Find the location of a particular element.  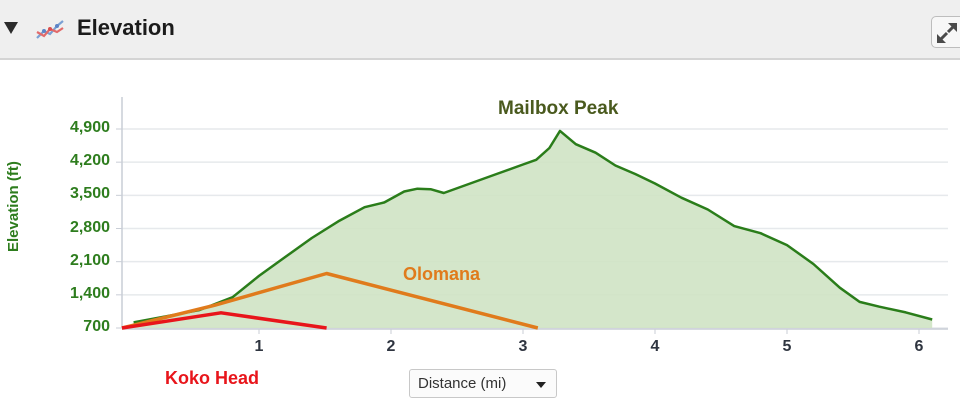

x-tick-label: 5 is located at coordinates (787, 346).